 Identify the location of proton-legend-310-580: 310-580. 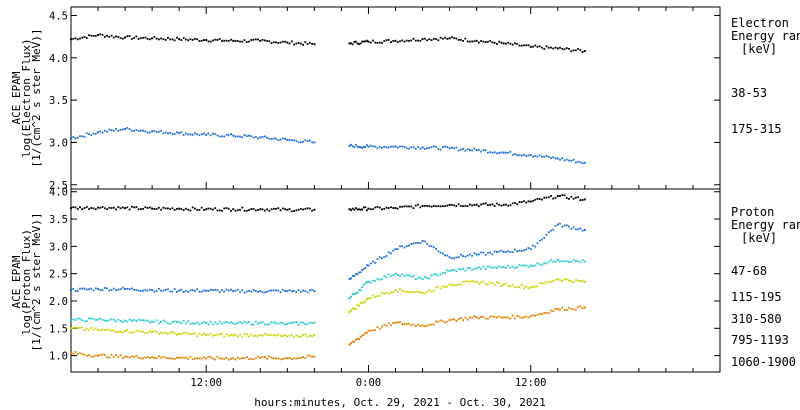
(756, 319).